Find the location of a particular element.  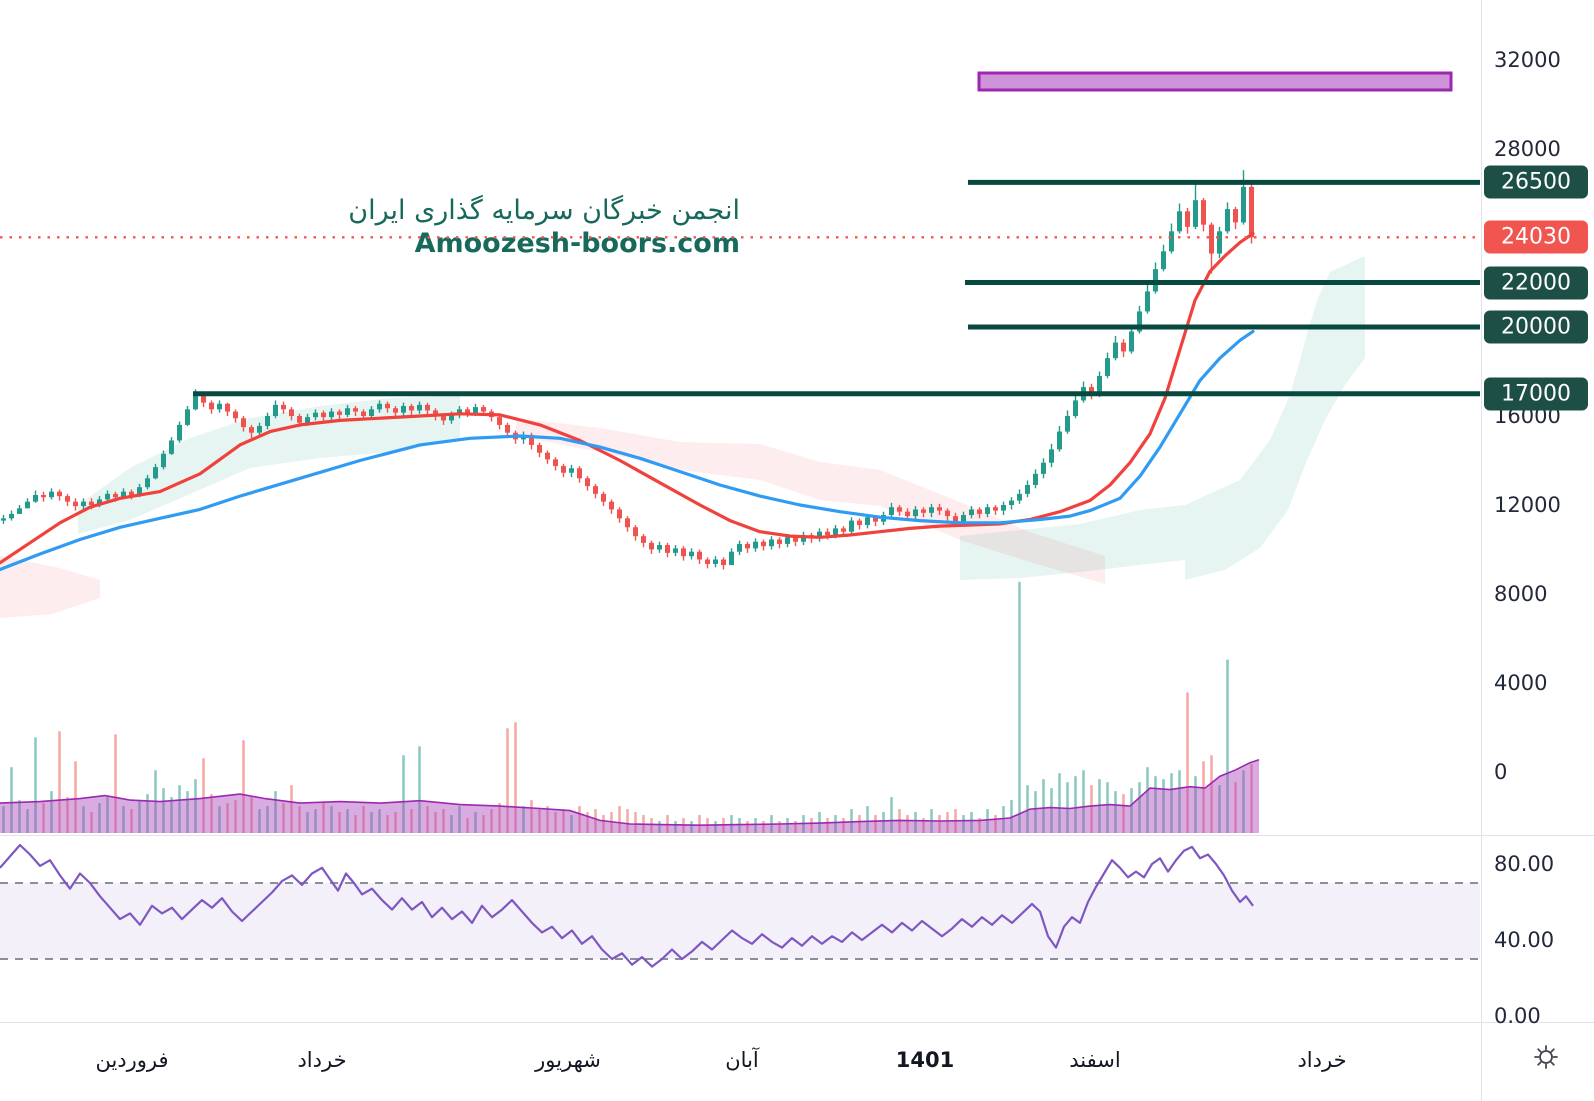

price-axis-label: 12000 is located at coordinates (1527, 505).